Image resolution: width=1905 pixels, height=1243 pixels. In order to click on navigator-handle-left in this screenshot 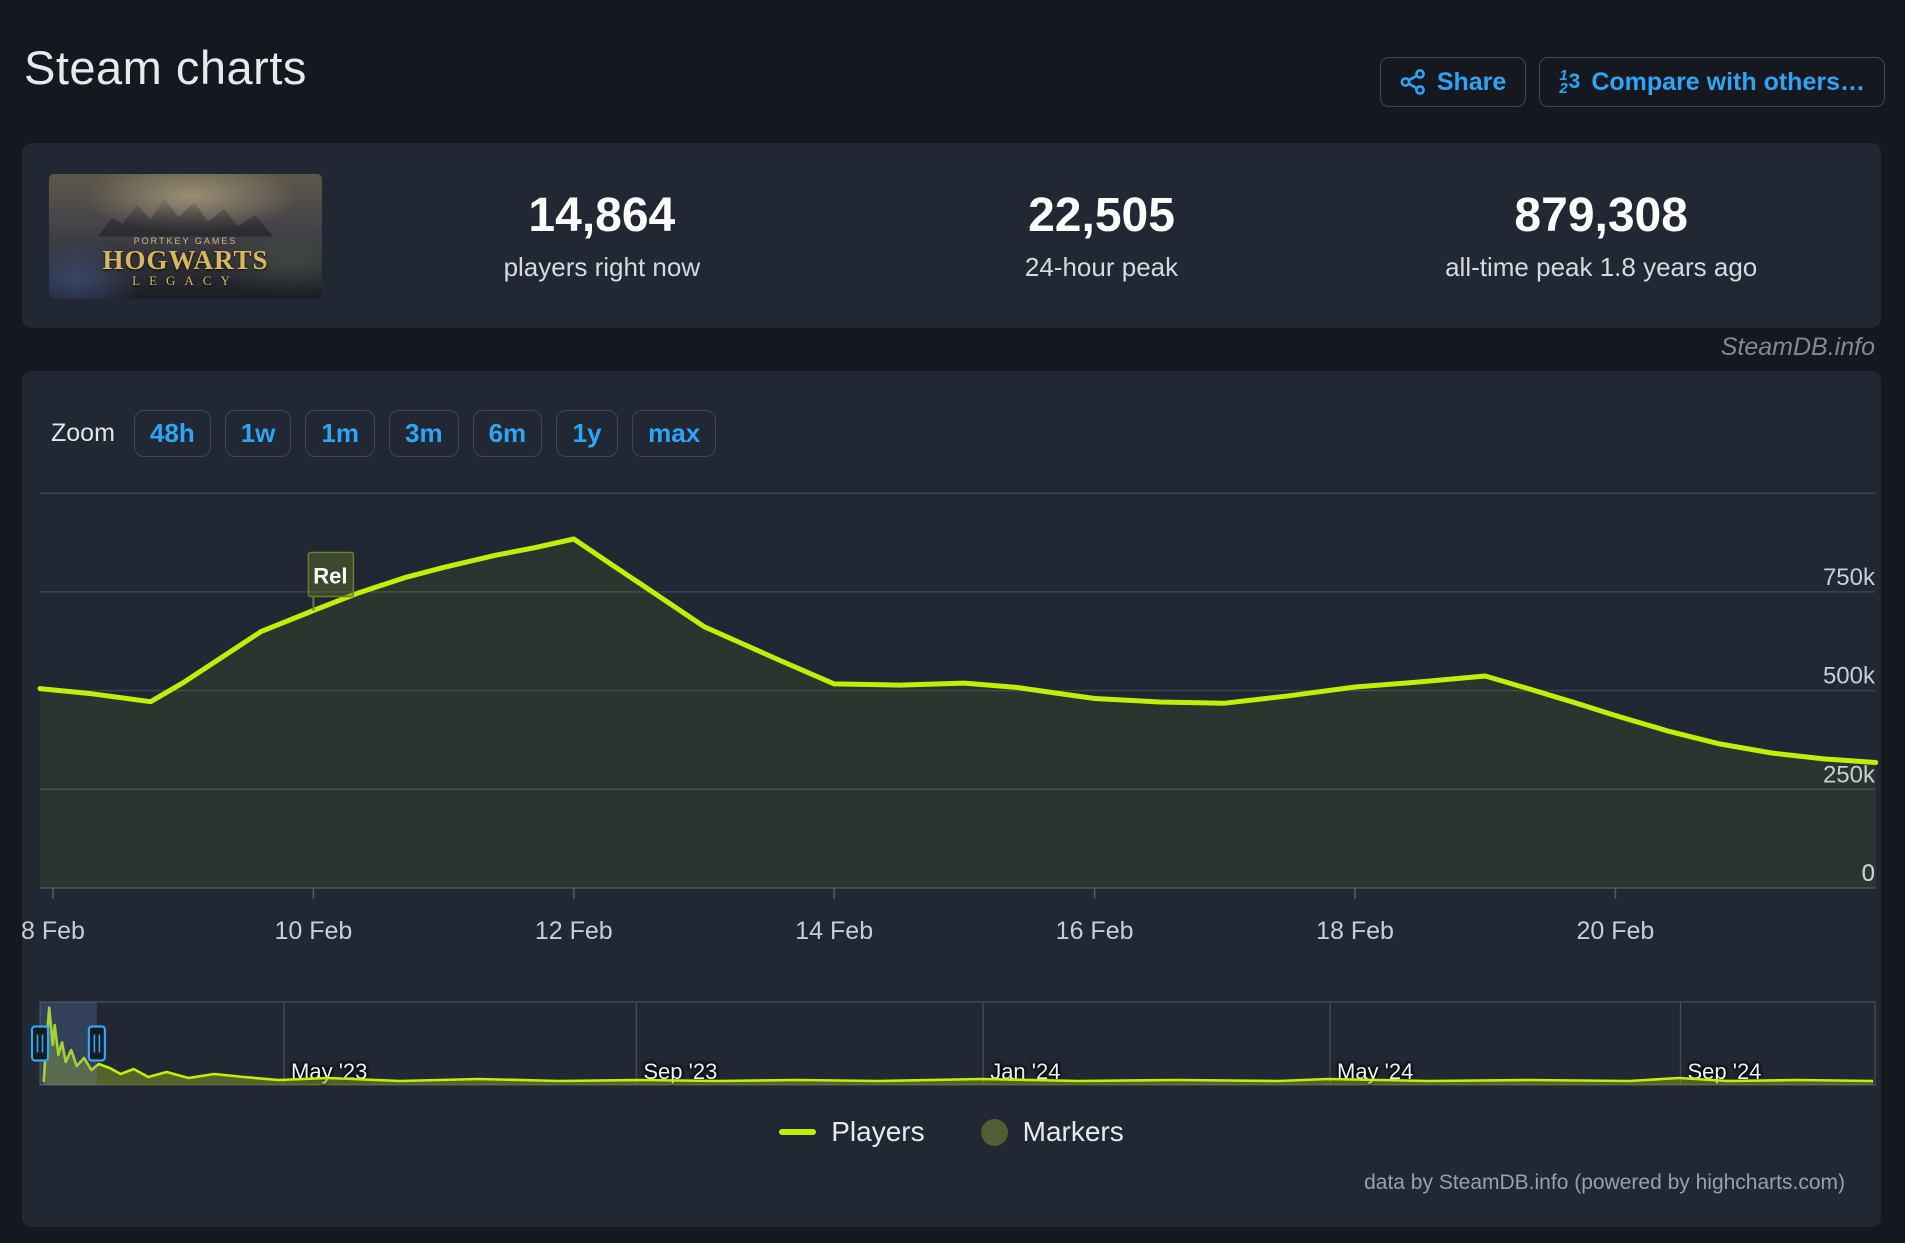, I will do `click(40, 1043)`.